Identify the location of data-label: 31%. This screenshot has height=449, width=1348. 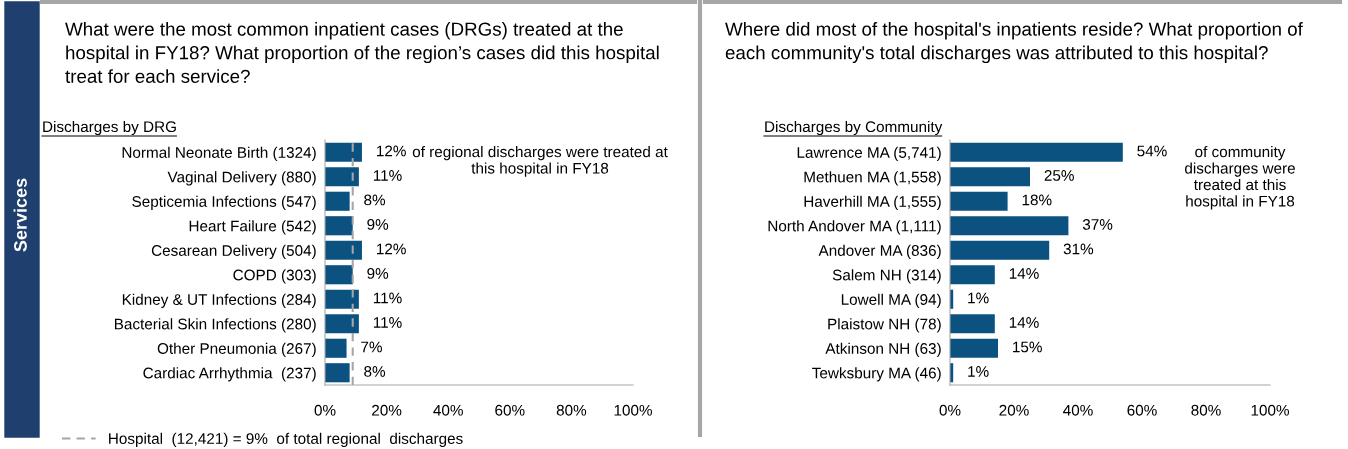
(1078, 249).